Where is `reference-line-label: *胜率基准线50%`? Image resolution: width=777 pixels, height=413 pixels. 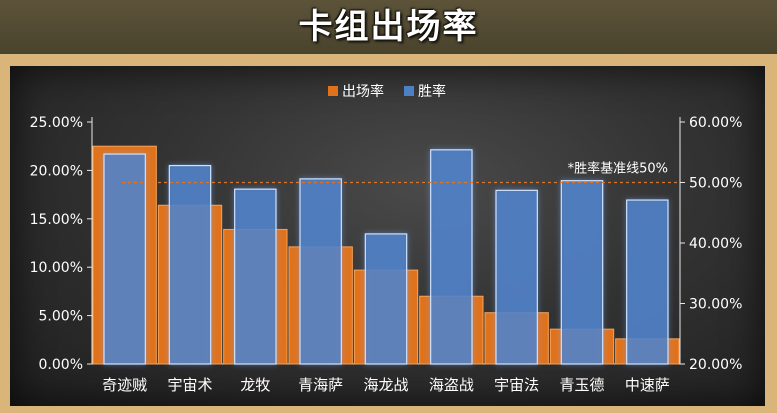 reference-line-label: *胜率基准线50% is located at coordinates (618, 169).